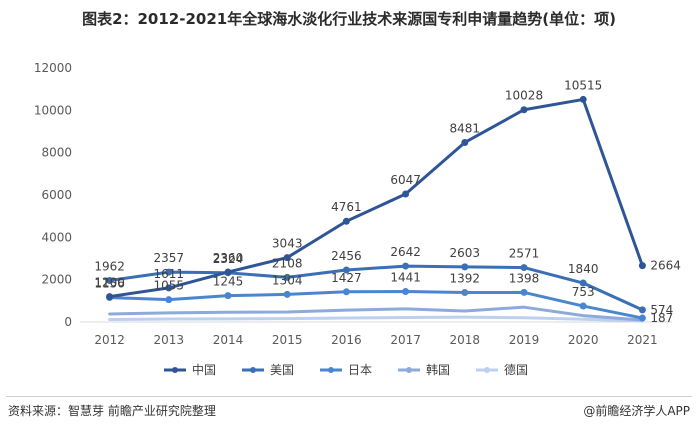  What do you see at coordinates (287, 340) in the screenshot?
I see `x-tick-label: 2015` at bounding box center [287, 340].